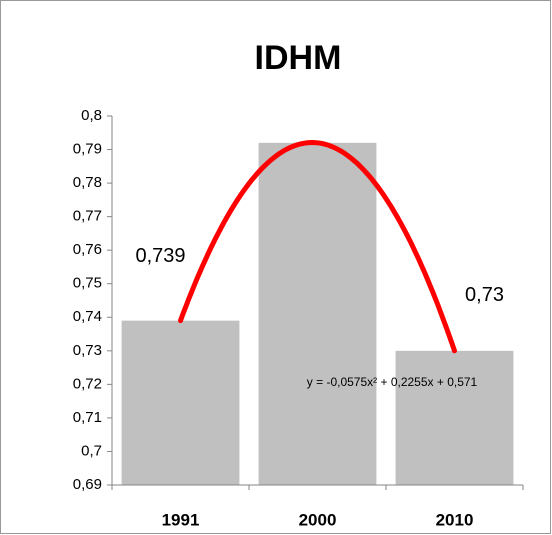 The height and width of the screenshot is (535, 552). I want to click on y-tick-label: 0,73, so click(87, 350).